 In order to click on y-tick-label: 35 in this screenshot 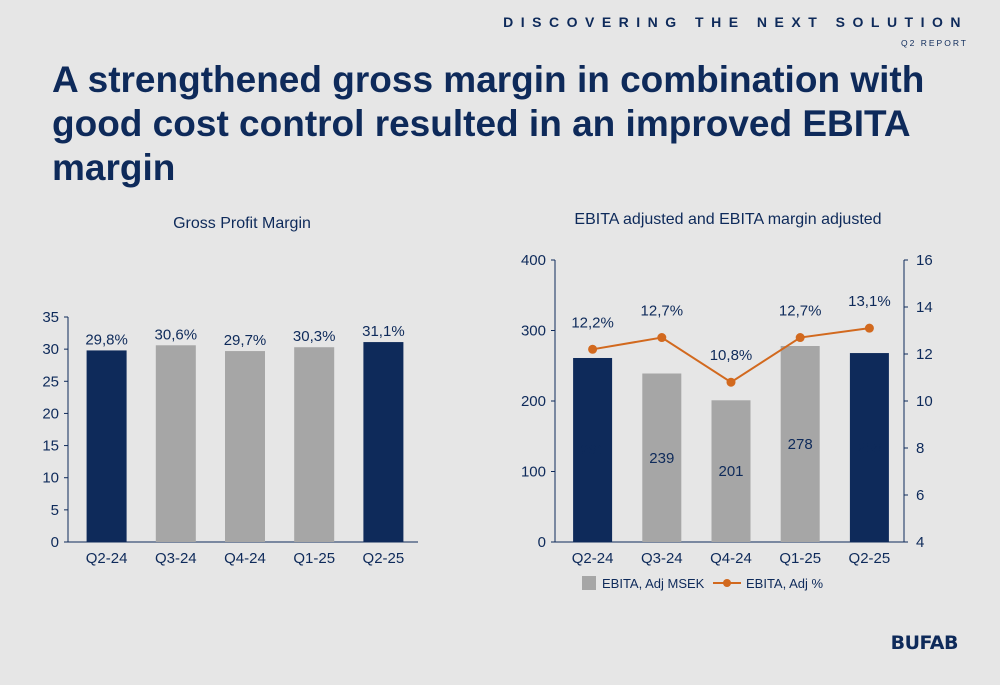, I will do `click(50, 317)`.